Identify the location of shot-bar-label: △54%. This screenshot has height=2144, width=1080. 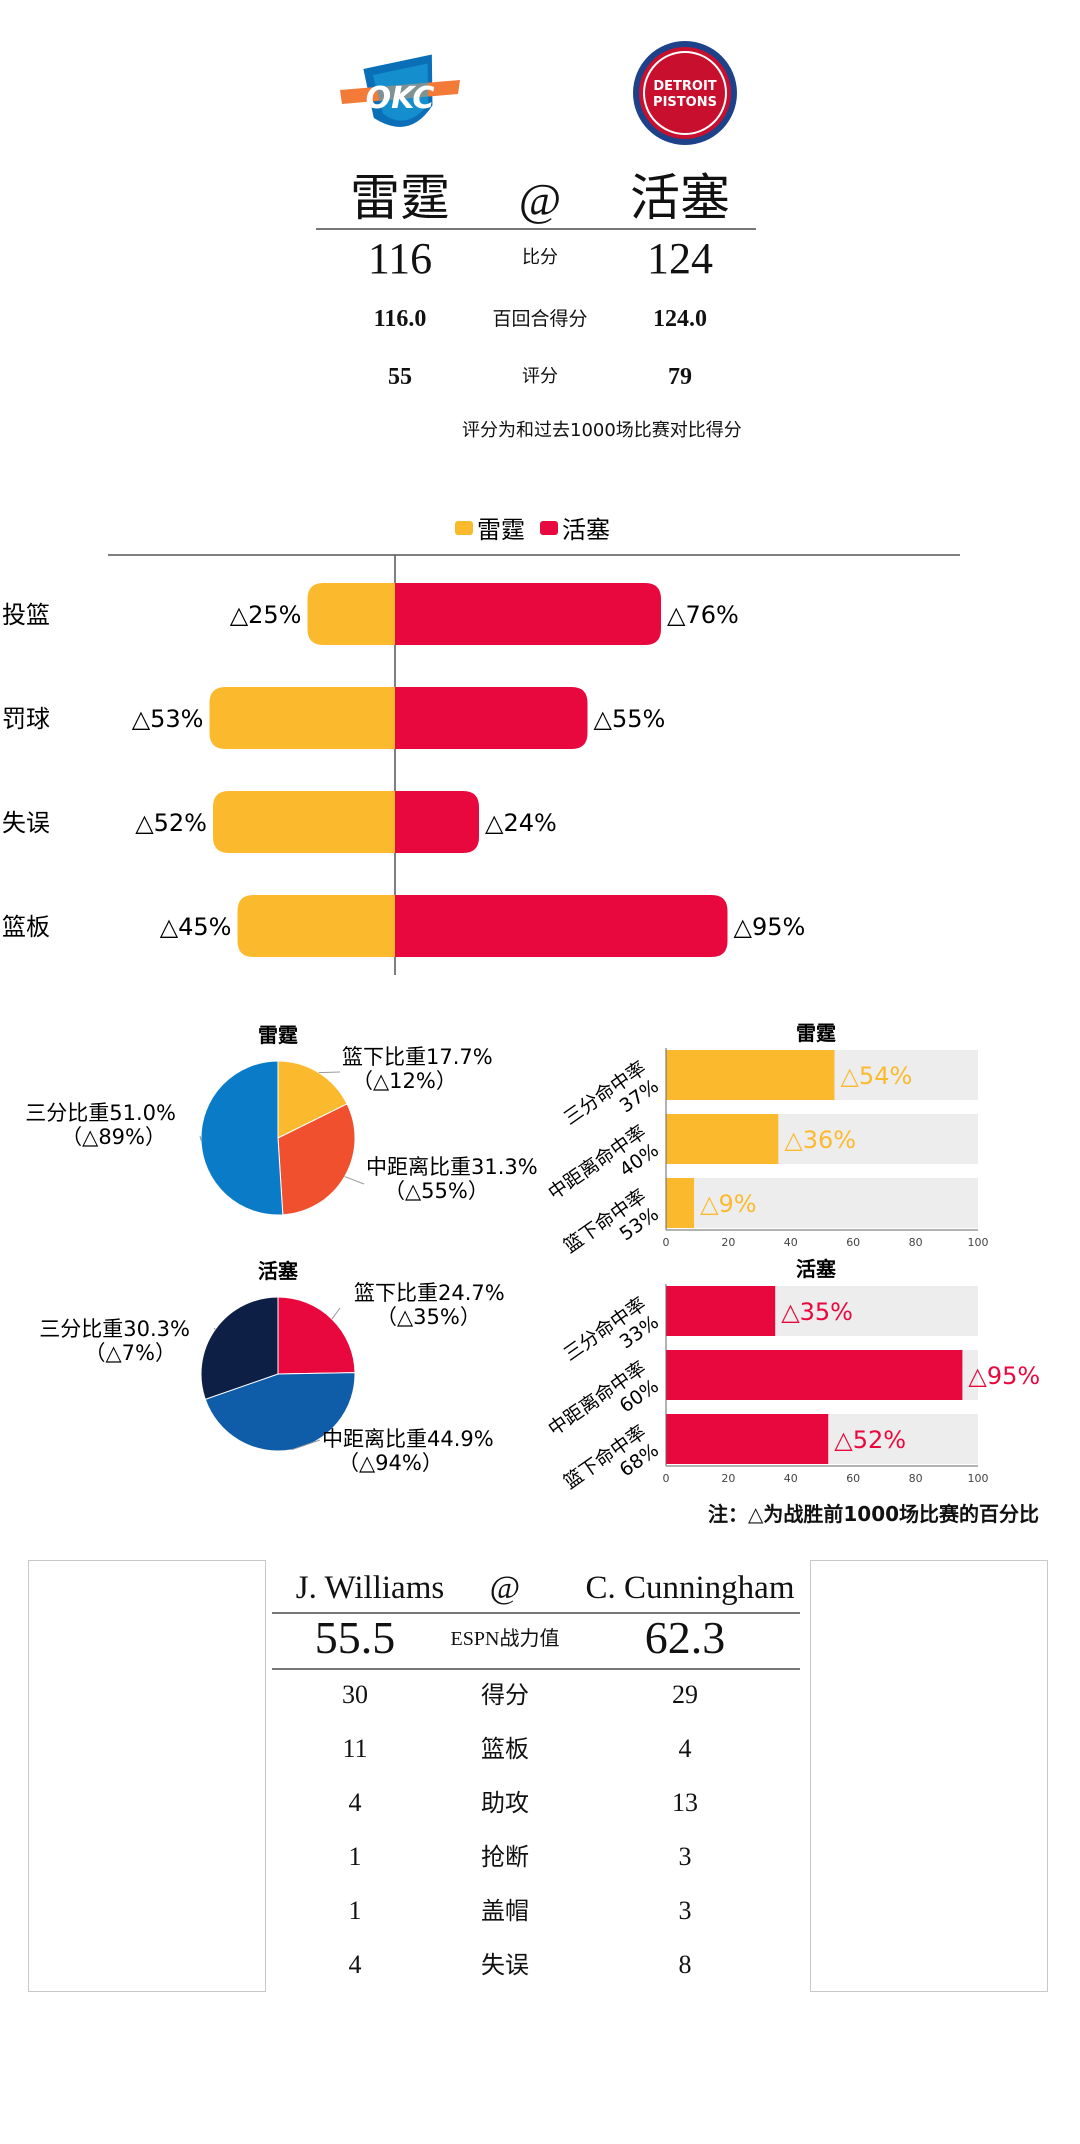
(876, 1076).